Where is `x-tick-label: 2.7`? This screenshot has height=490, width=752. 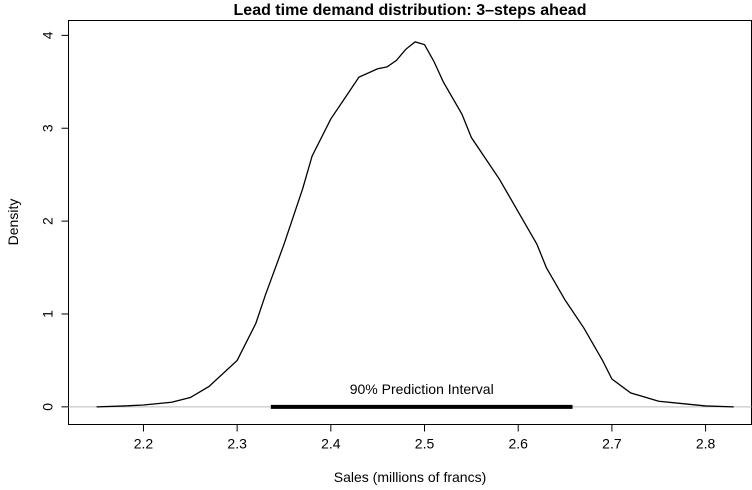
x-tick-label: 2.7 is located at coordinates (612, 444).